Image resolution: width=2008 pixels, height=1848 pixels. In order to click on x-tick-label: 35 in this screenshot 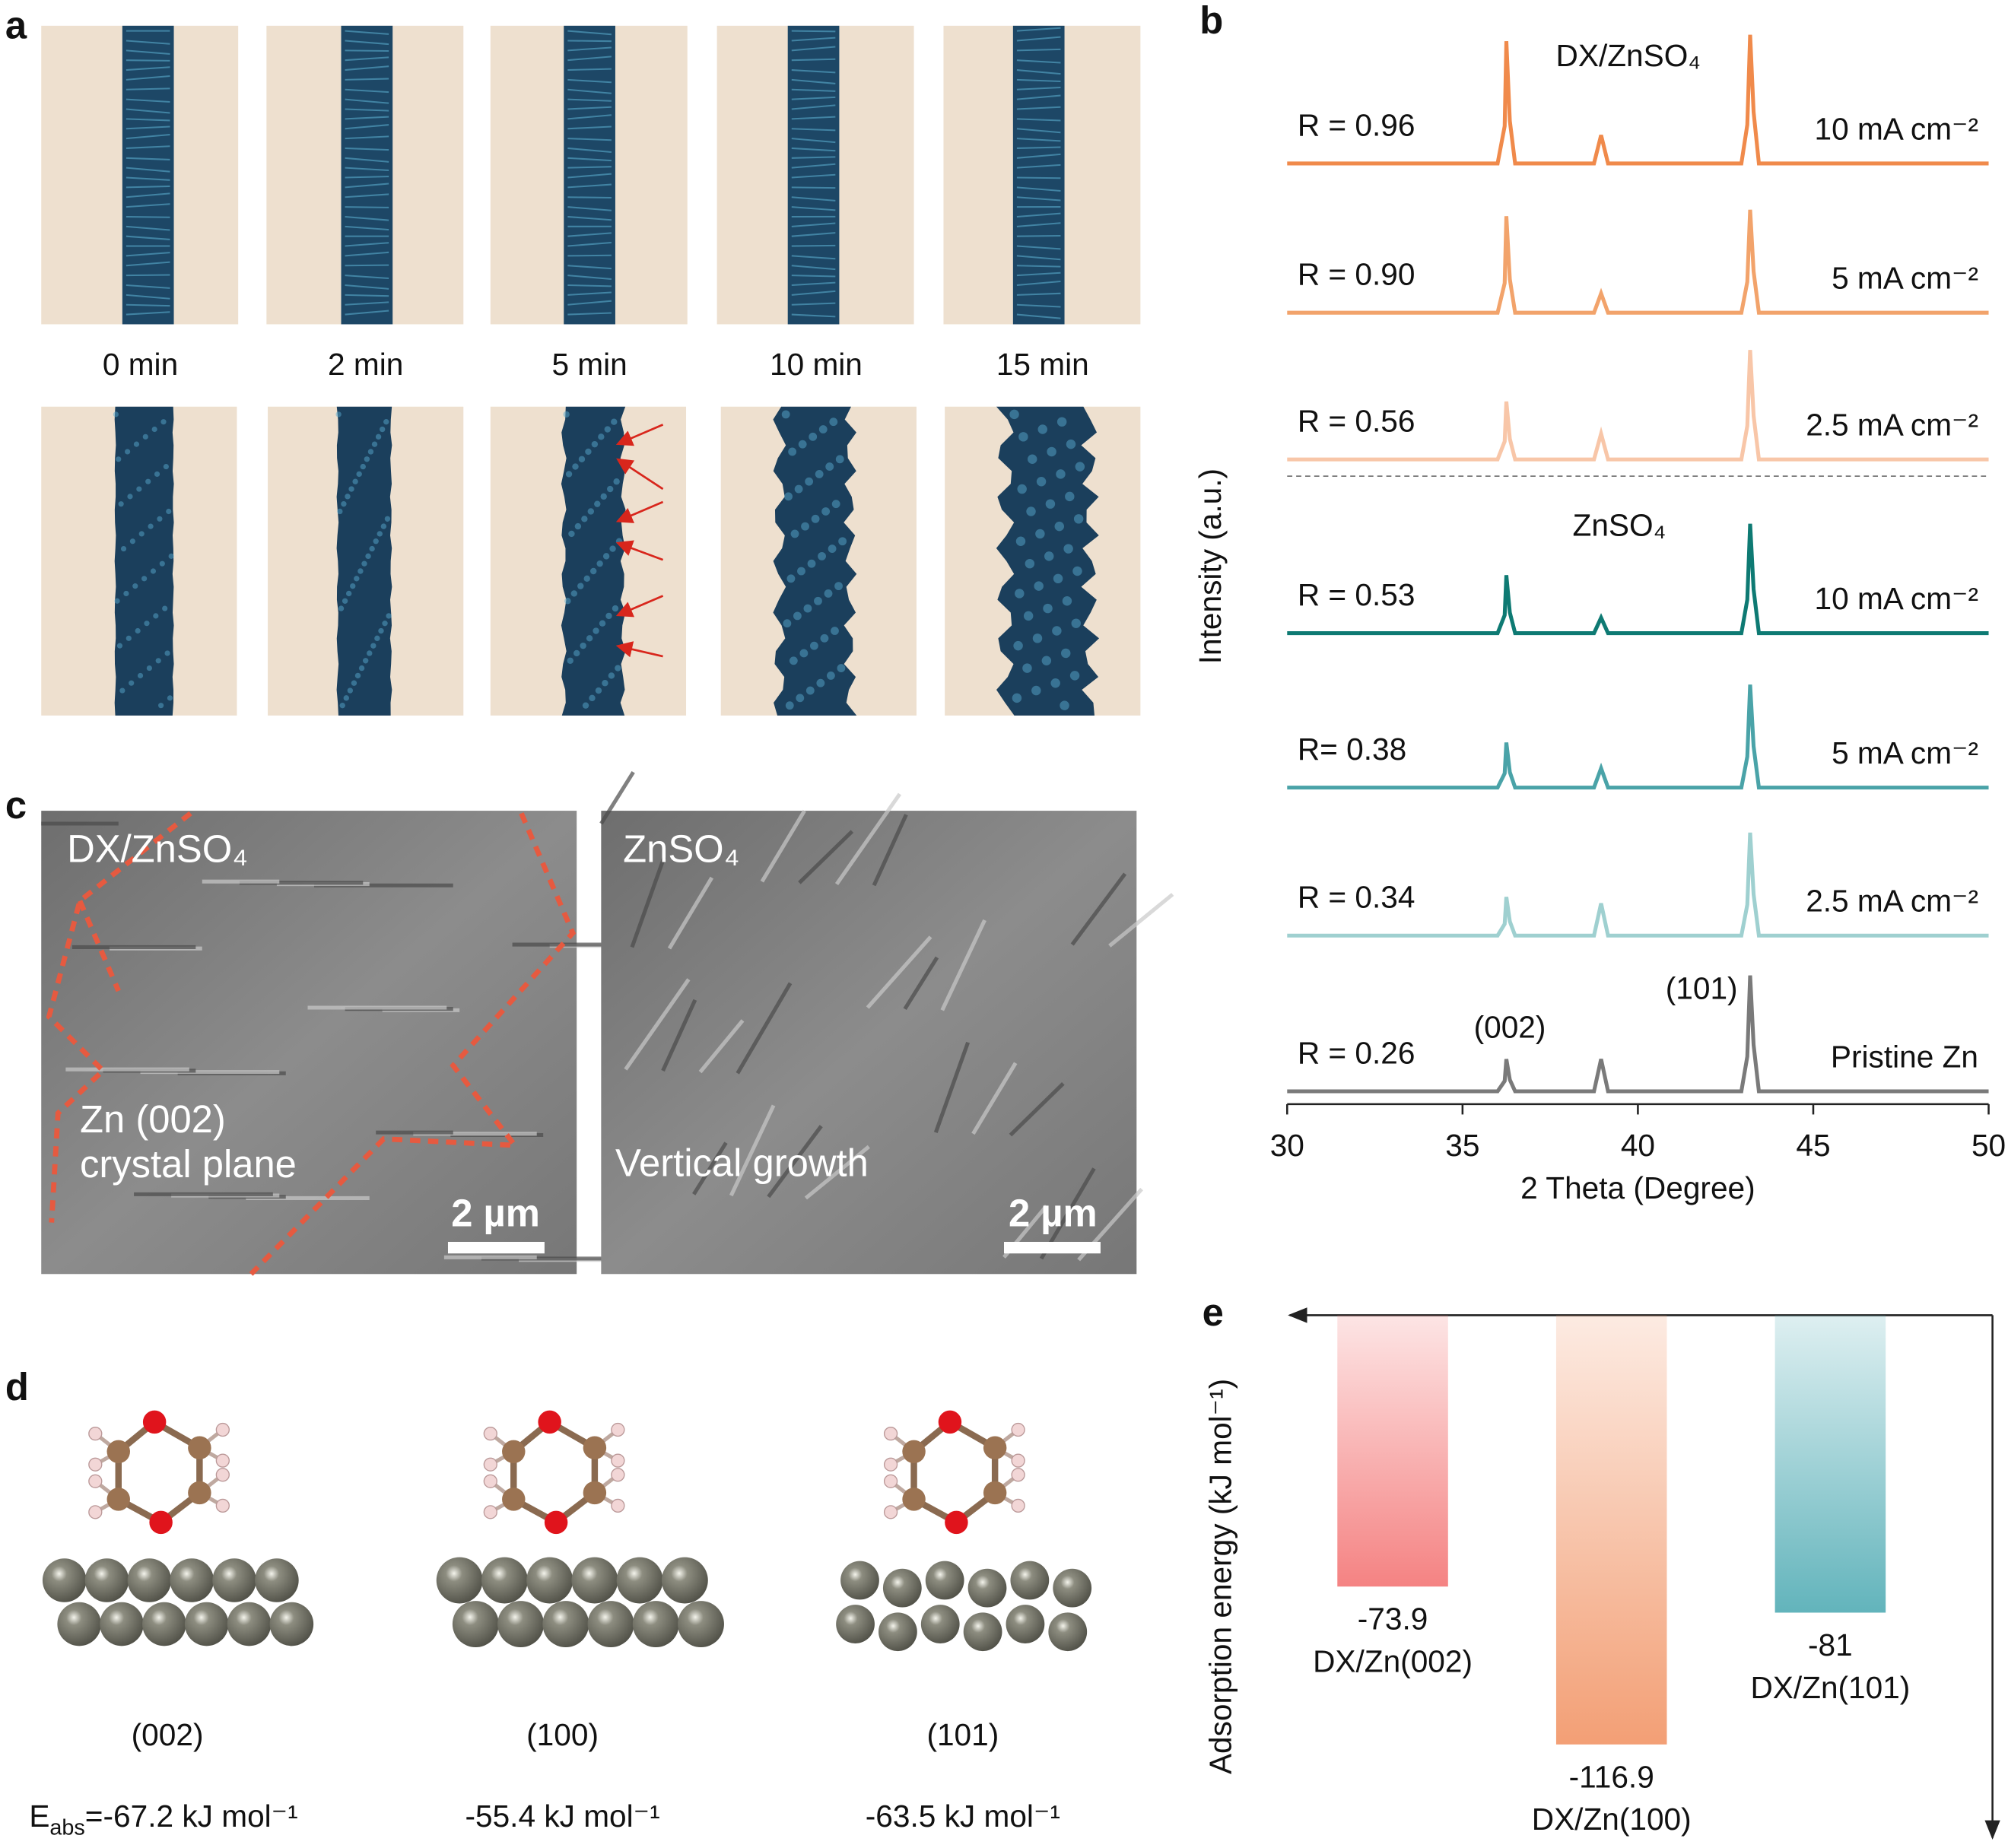, I will do `click(1462, 1145)`.